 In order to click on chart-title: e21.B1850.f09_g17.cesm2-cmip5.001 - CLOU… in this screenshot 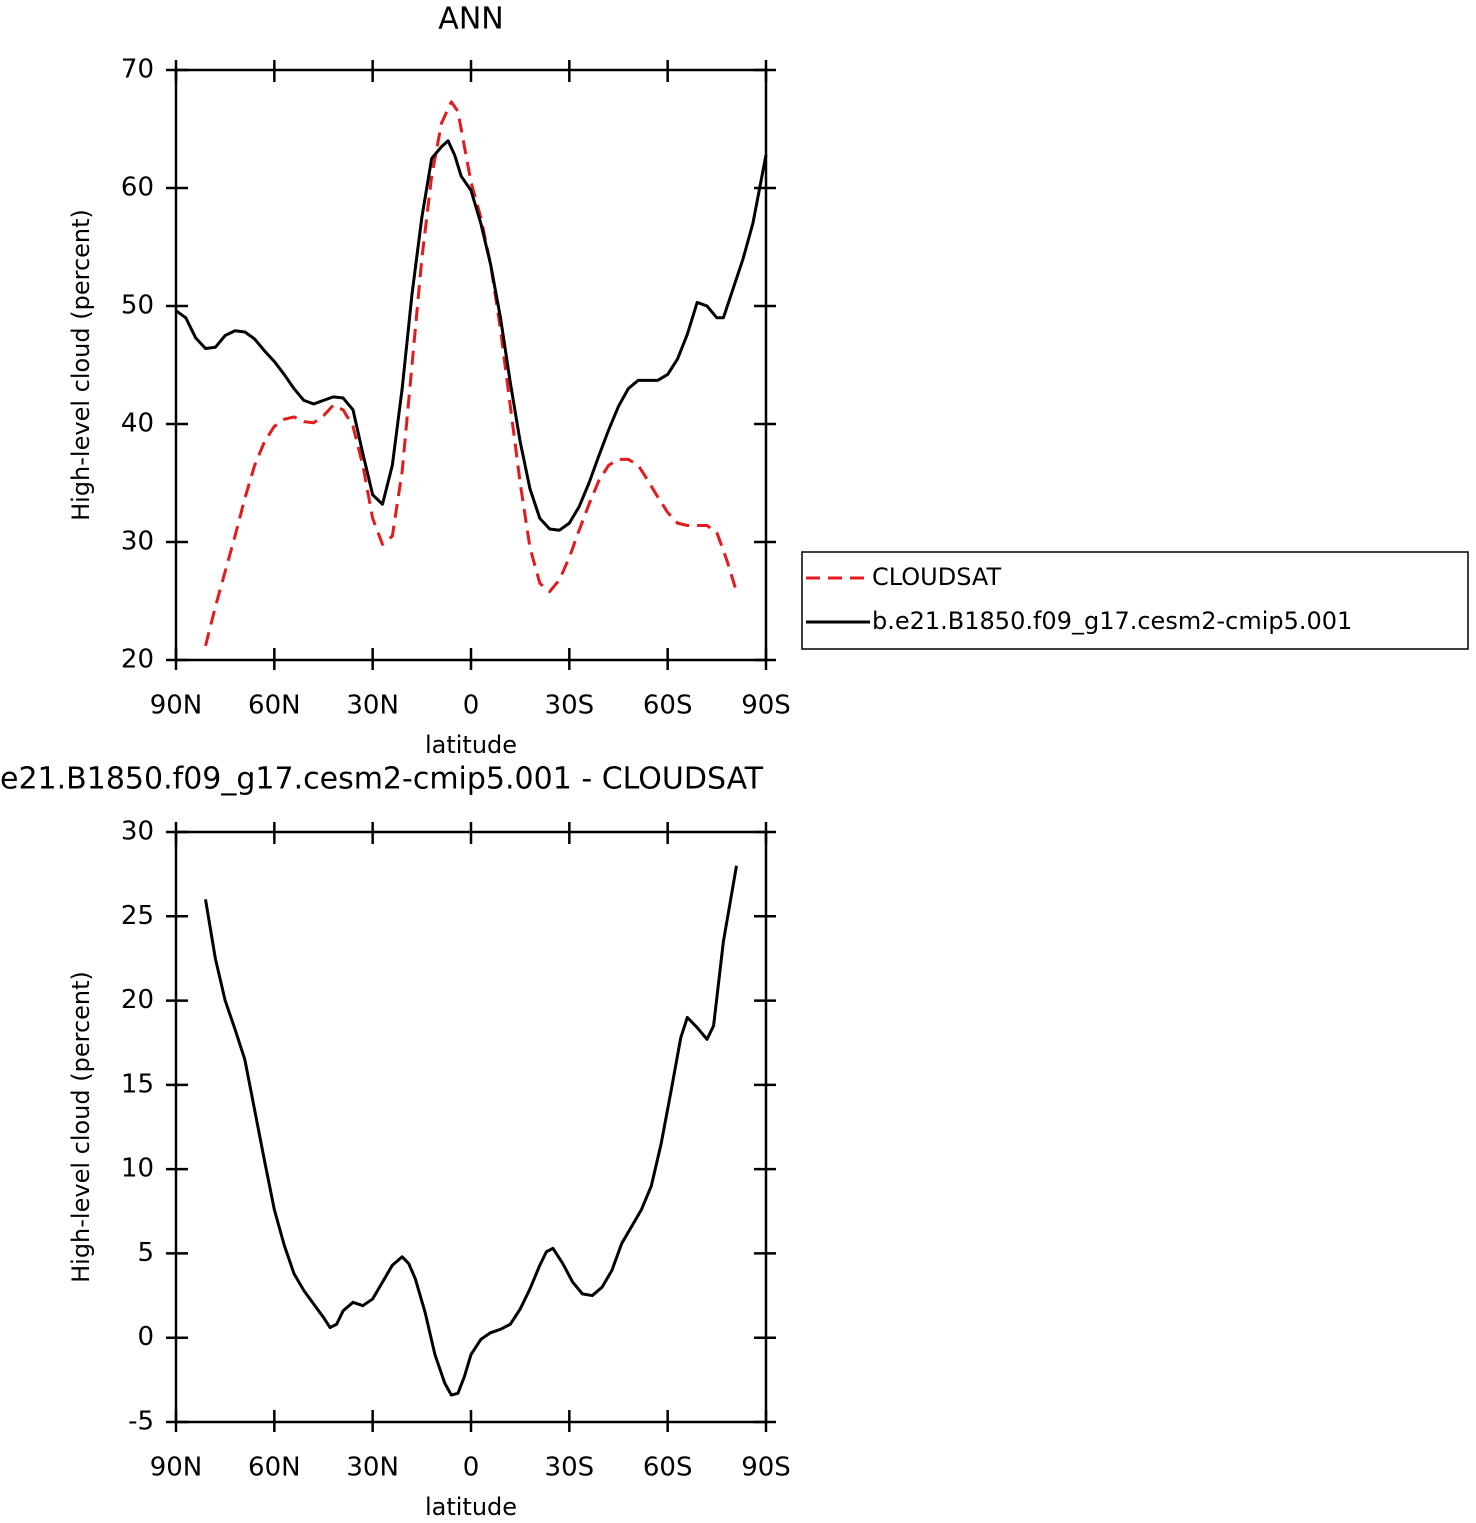, I will do `click(382, 779)`.